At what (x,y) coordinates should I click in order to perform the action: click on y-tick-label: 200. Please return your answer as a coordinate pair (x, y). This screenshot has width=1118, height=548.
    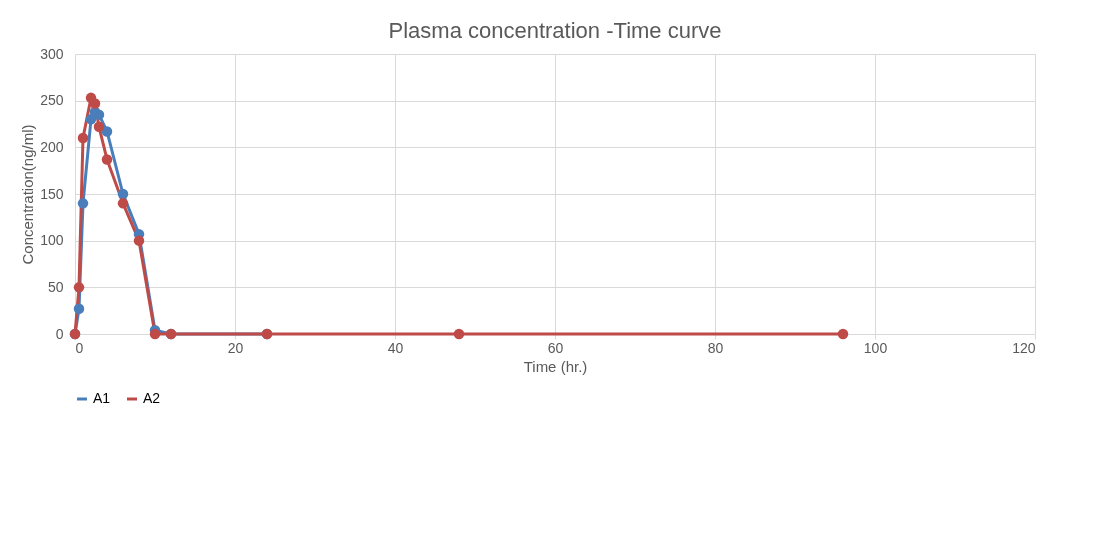
    Looking at the image, I should click on (52, 146).